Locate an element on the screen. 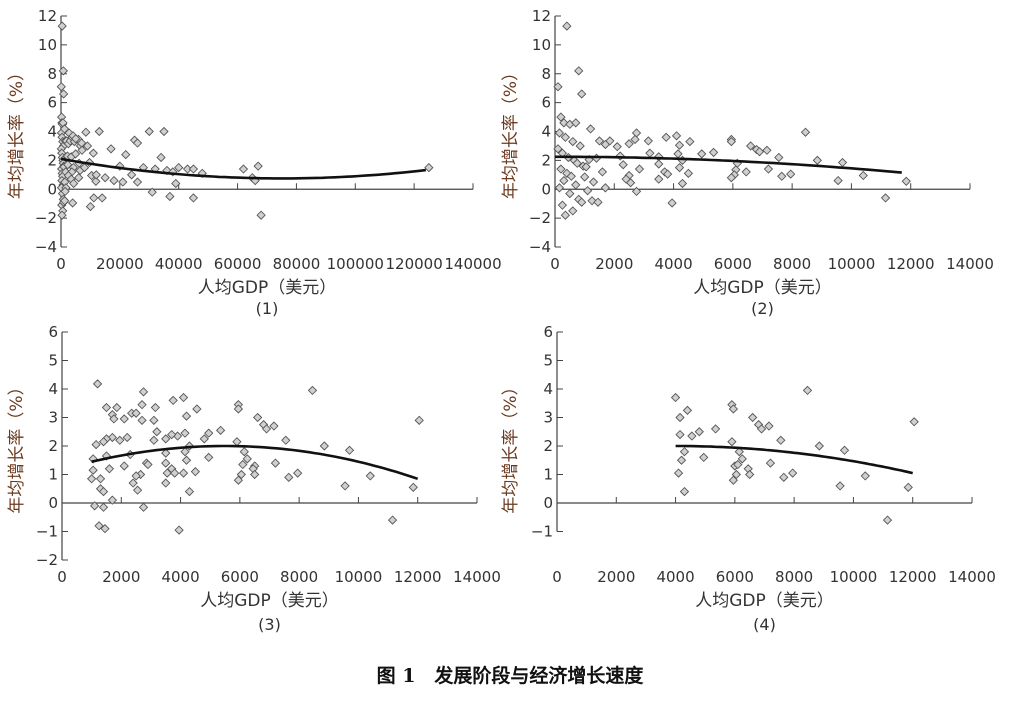 Image resolution: width=1020 pixels, height=706 pixels. figure-caption: 图 1 发展阶段与经济增长速度 is located at coordinates (511, 675).